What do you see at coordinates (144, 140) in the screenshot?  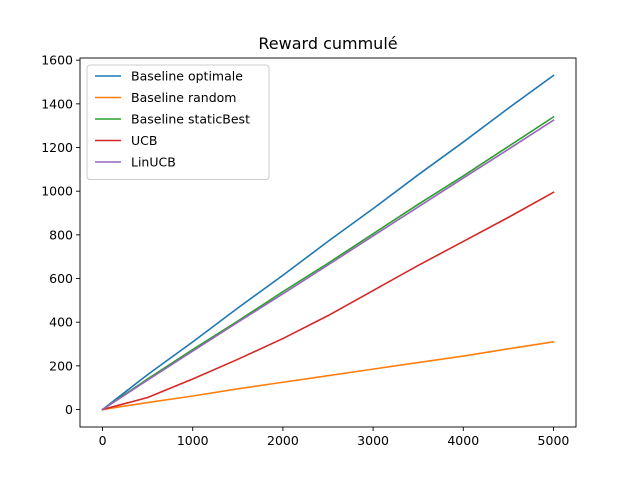 I see `legend-label-3: UCB` at bounding box center [144, 140].